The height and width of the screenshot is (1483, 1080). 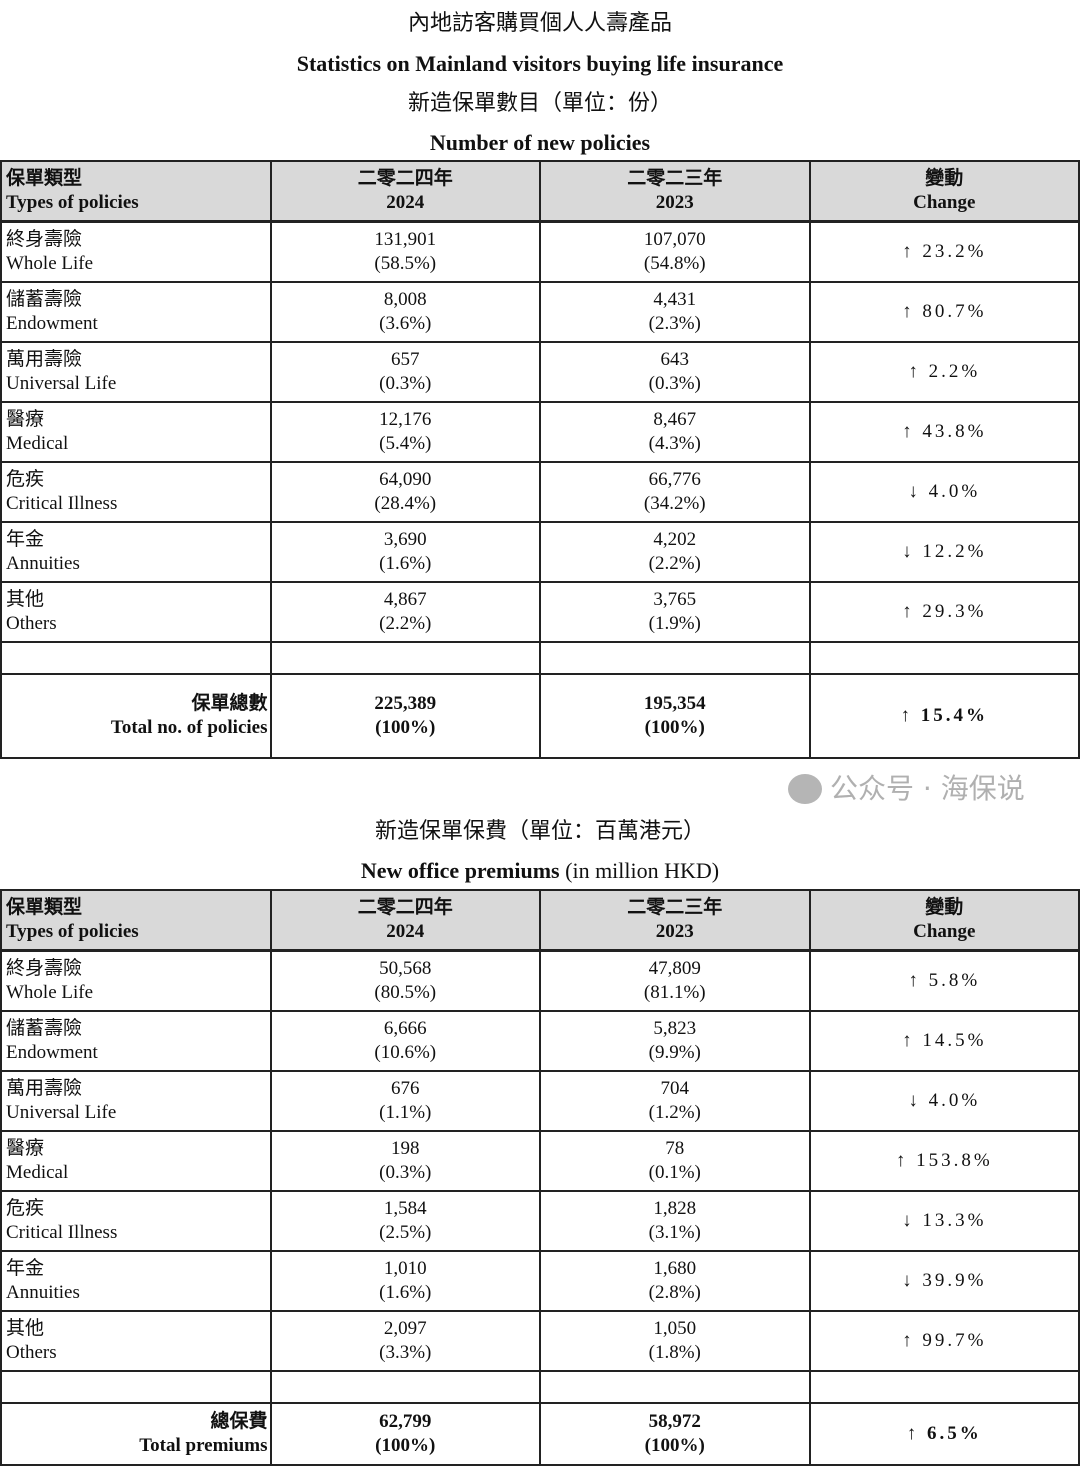 I want to click on section2-subtitle-zh: 新造保單保費（單位：百萬港元）, so click(x=539, y=830).